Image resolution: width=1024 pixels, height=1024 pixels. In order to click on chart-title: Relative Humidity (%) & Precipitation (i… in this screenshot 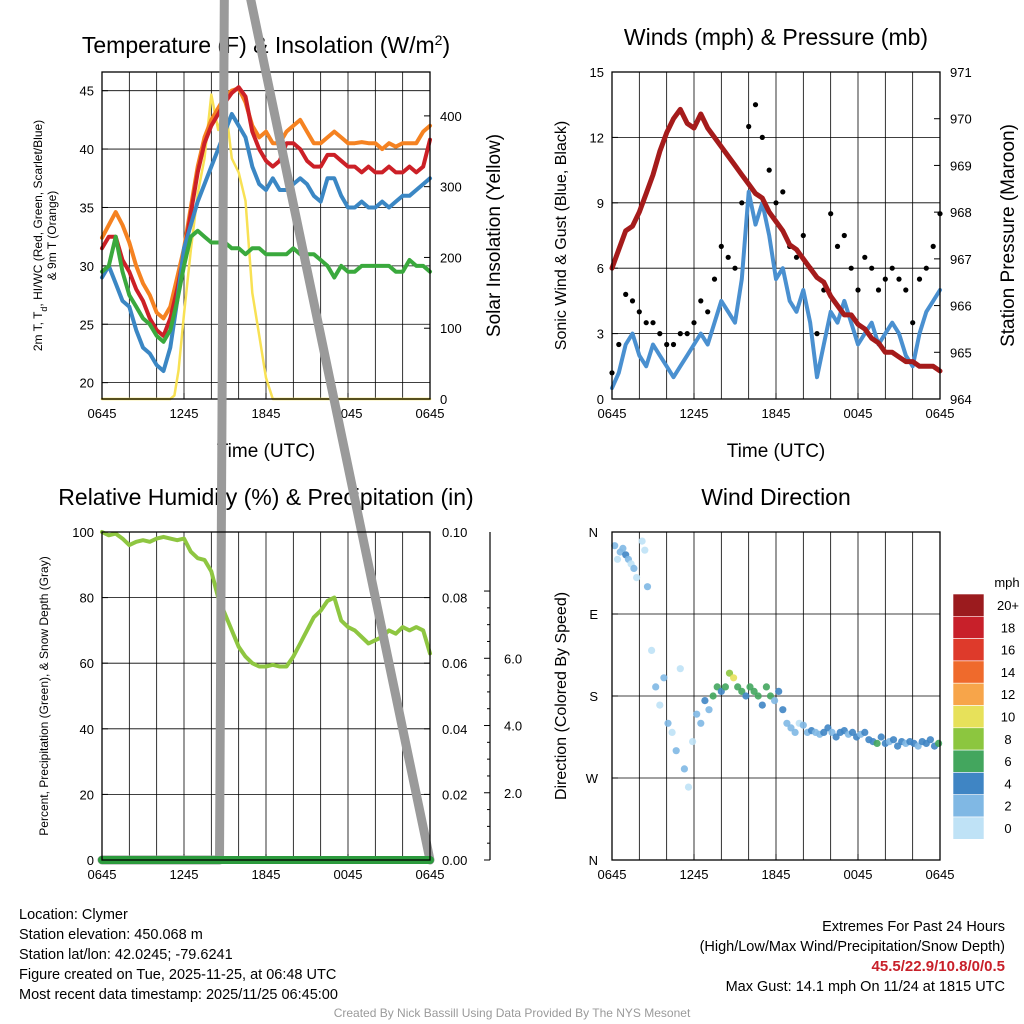, I will do `click(265, 497)`.